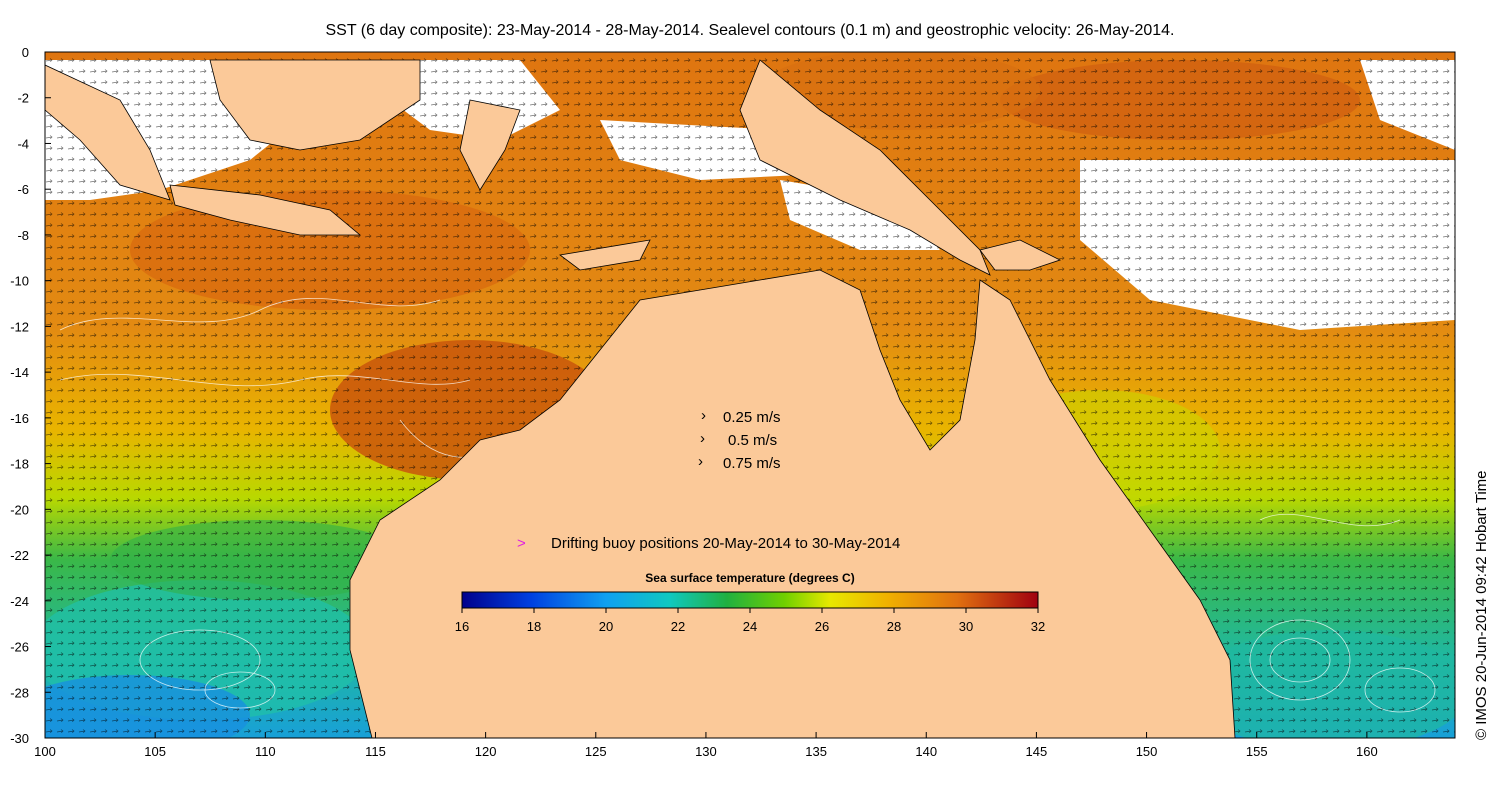 The height and width of the screenshot is (790, 1500). I want to click on x-tick-label: 160, so click(1367, 751).